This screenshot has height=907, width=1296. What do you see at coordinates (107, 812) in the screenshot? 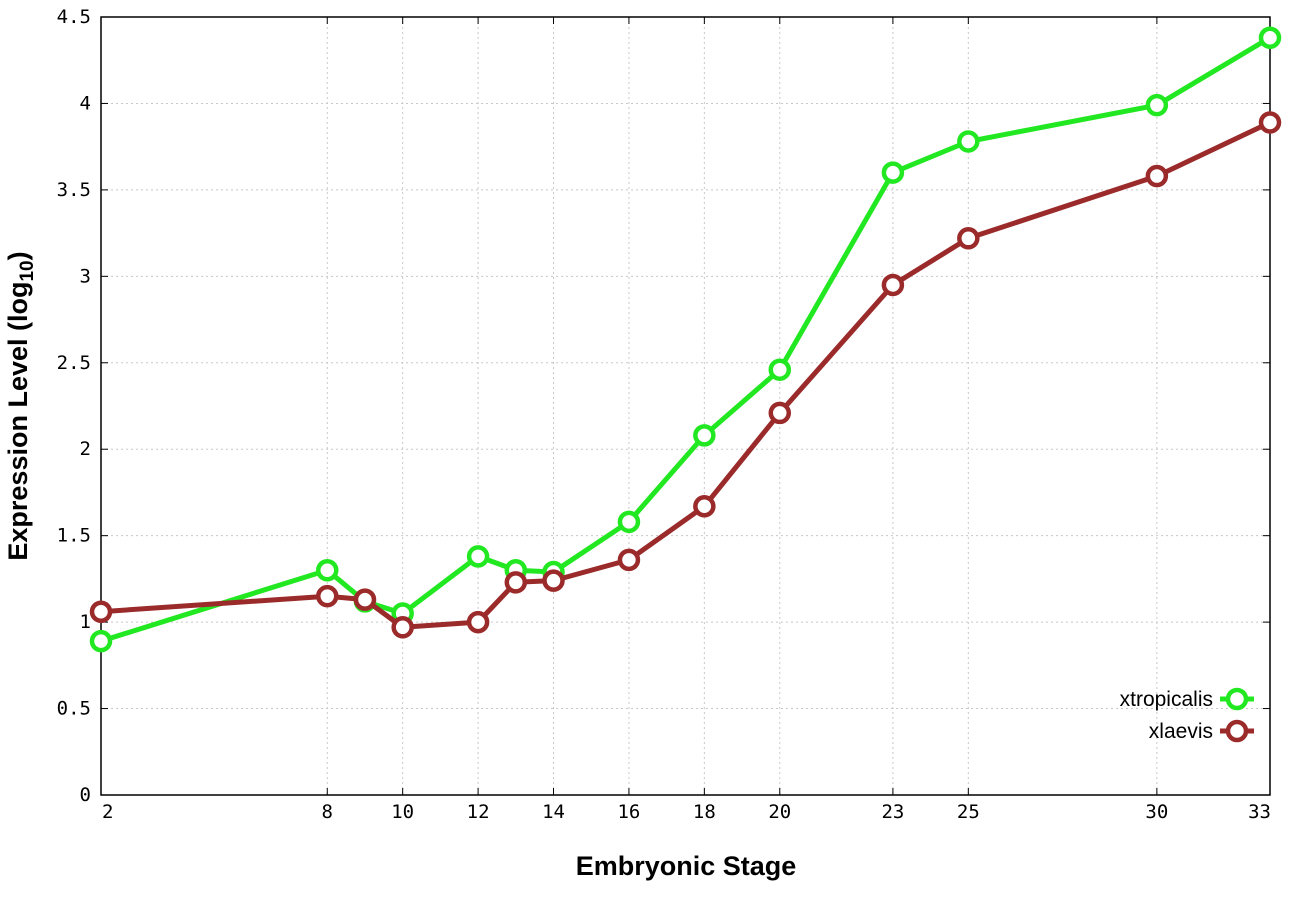
I see `x-tick-label: 2` at bounding box center [107, 812].